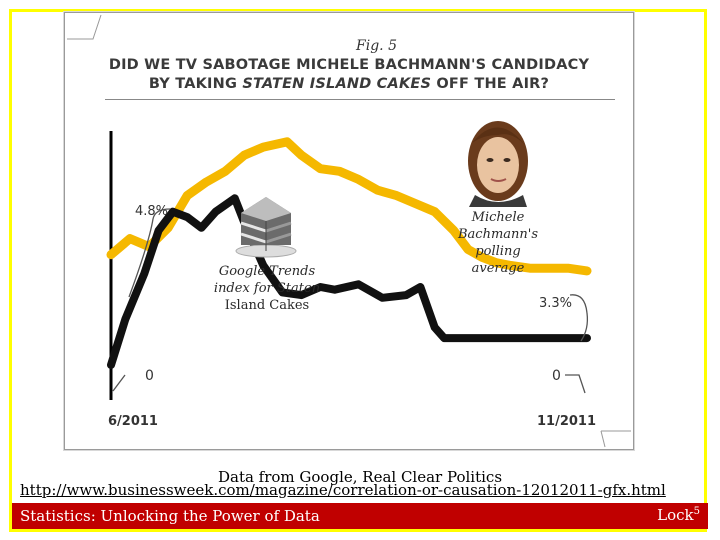 The height and width of the screenshot is (540, 720). What do you see at coordinates (133, 421) in the screenshot?
I see `x-start-label: 6/2011` at bounding box center [133, 421].